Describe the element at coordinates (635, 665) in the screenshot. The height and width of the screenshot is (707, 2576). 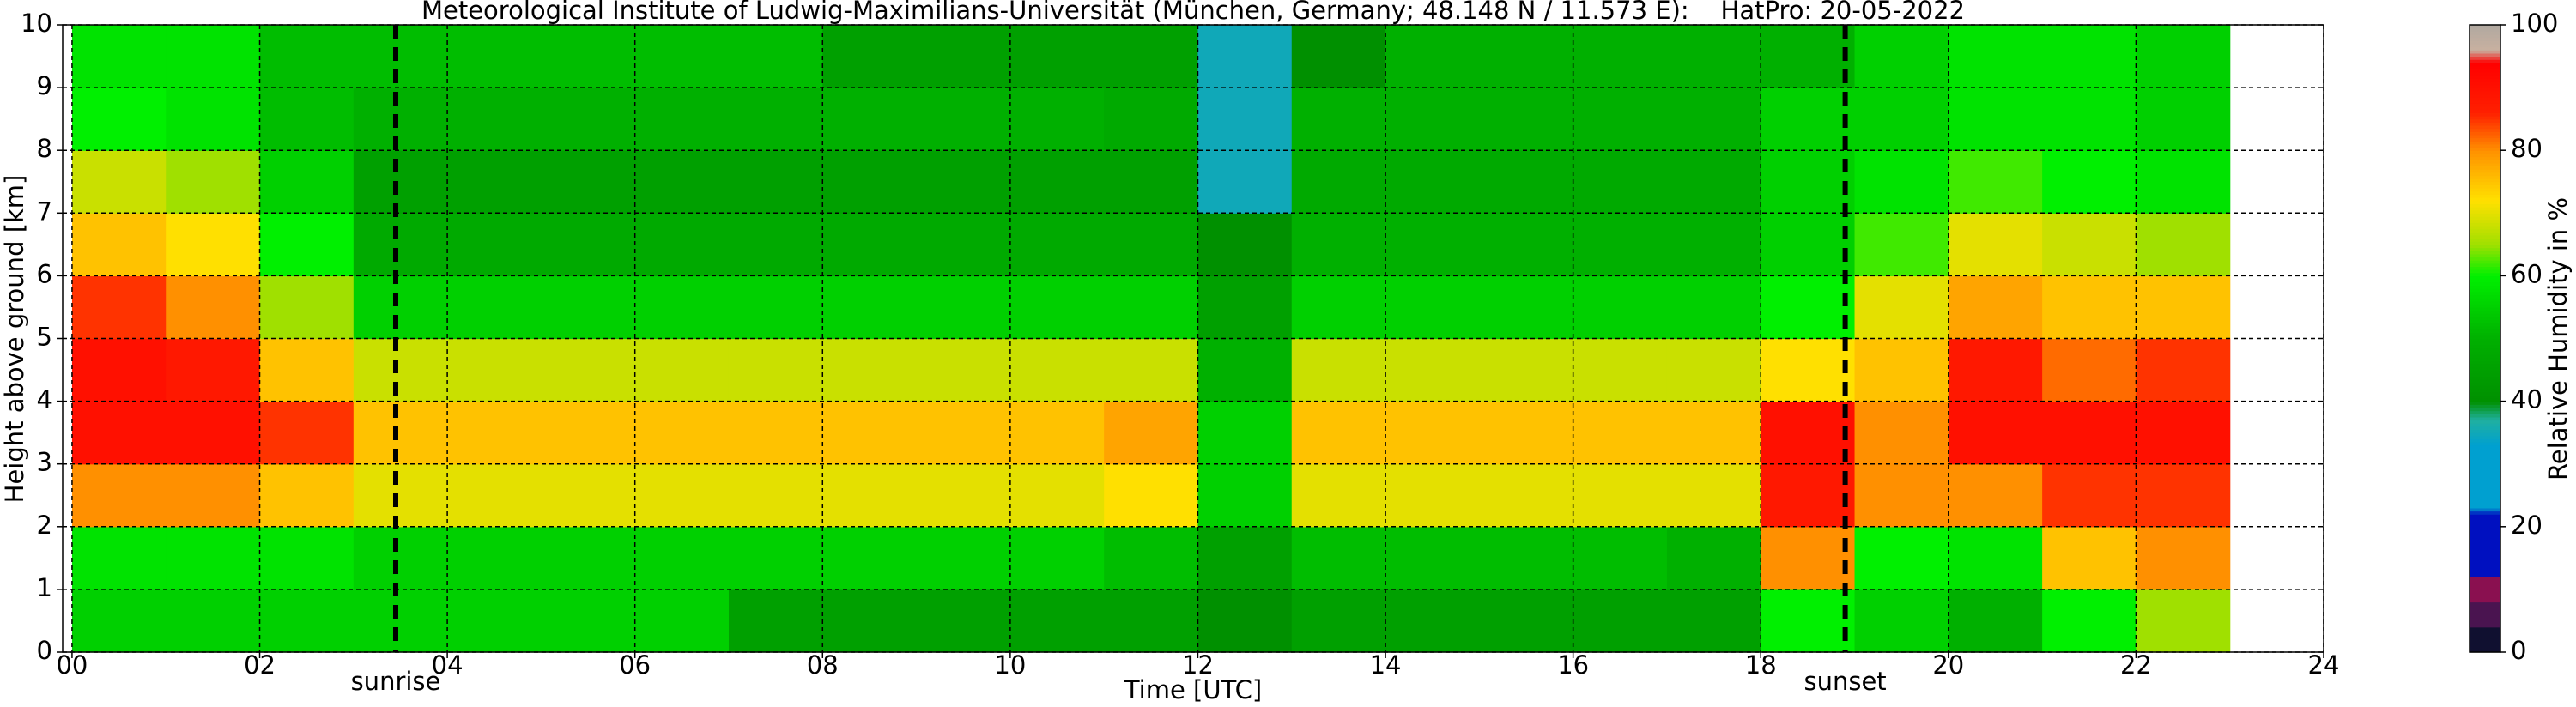
I see `x-tick-label: 06` at that location.